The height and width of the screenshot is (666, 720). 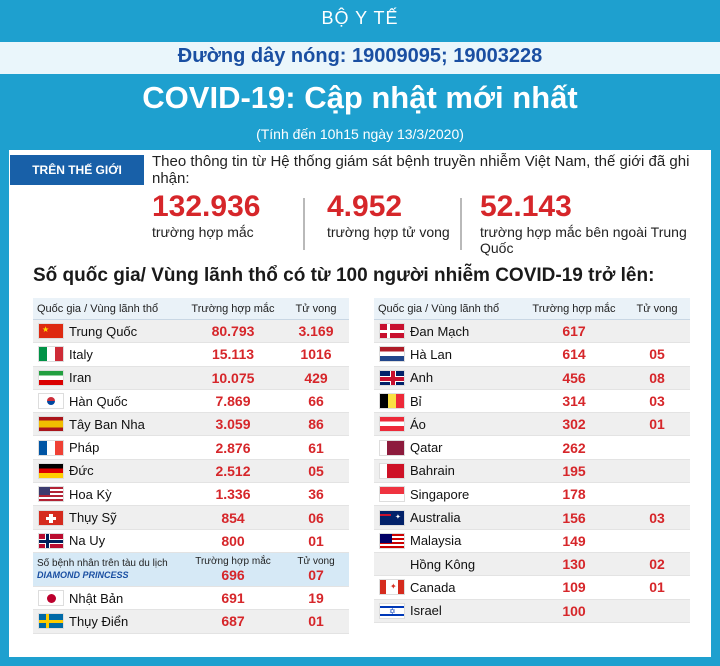 What do you see at coordinates (583, 240) in the screenshot?
I see `stat-label: trường hợp mắc bên ngoài Trung Quốc` at bounding box center [583, 240].